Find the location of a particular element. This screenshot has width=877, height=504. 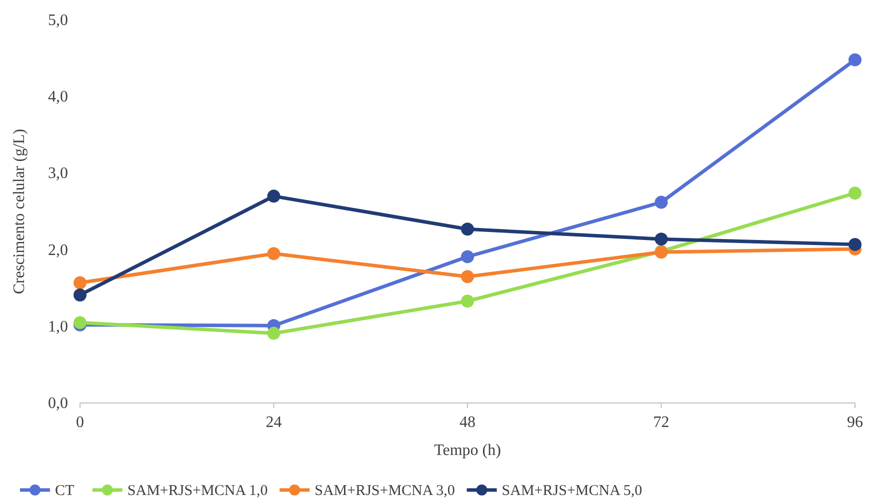

y-tick-label: 5,0 is located at coordinates (58, 20).